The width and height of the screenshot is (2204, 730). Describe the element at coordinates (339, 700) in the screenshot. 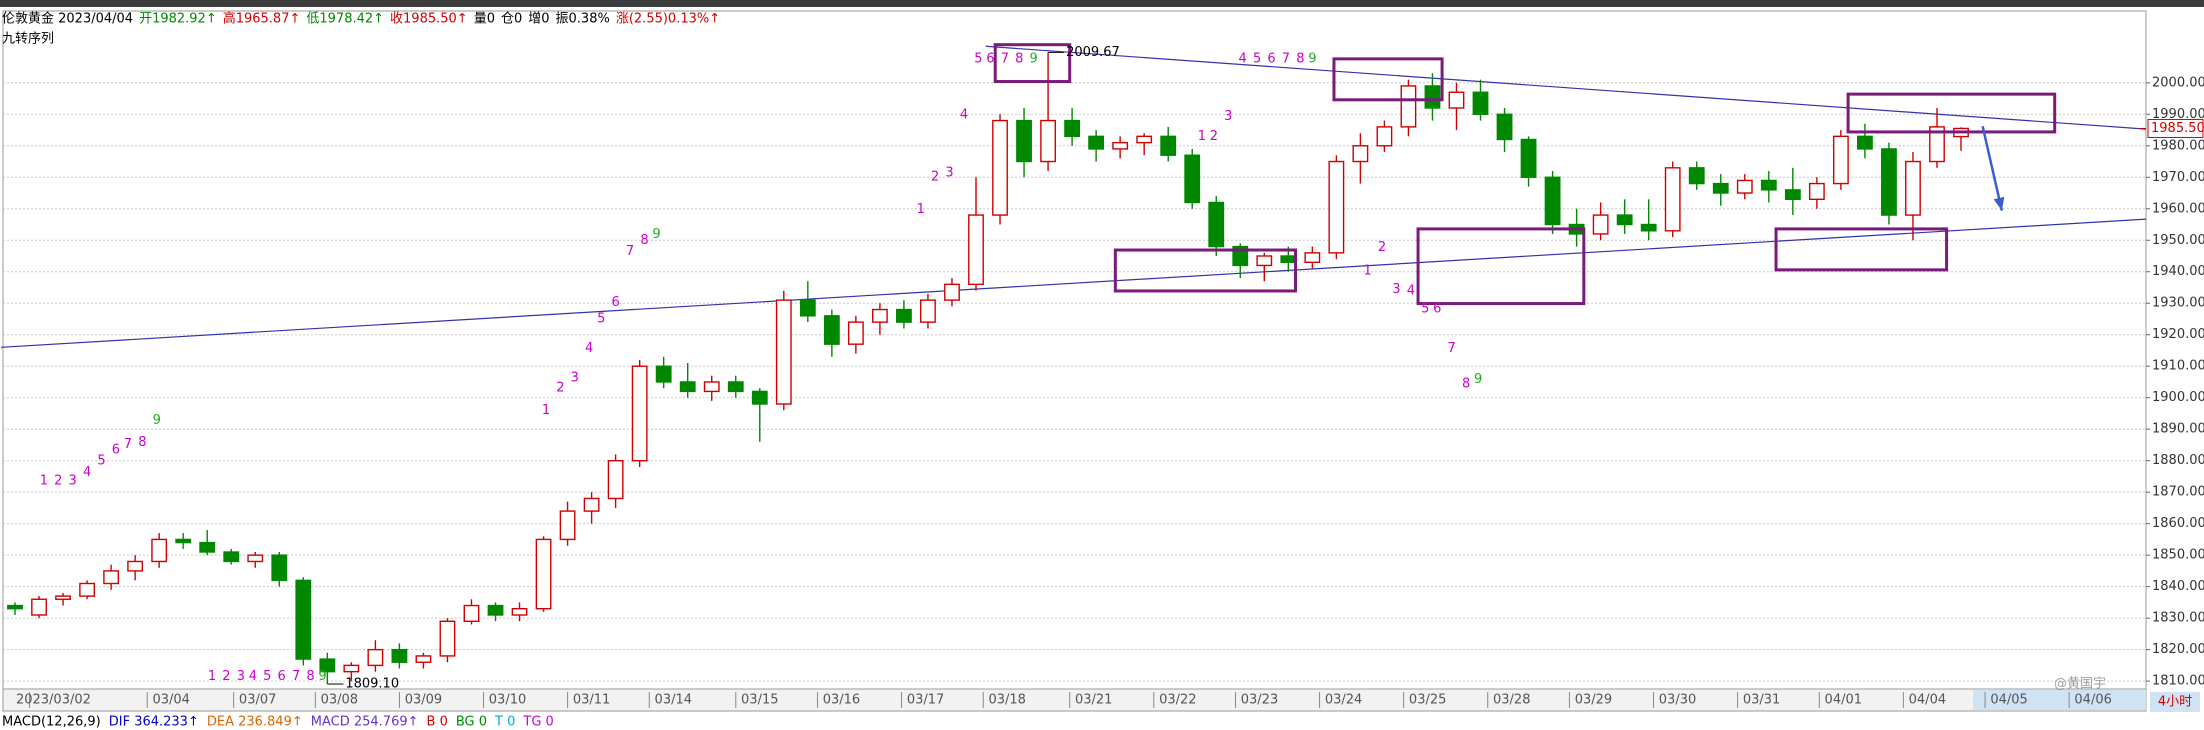

I see `x-tick-label: 03/08` at that location.